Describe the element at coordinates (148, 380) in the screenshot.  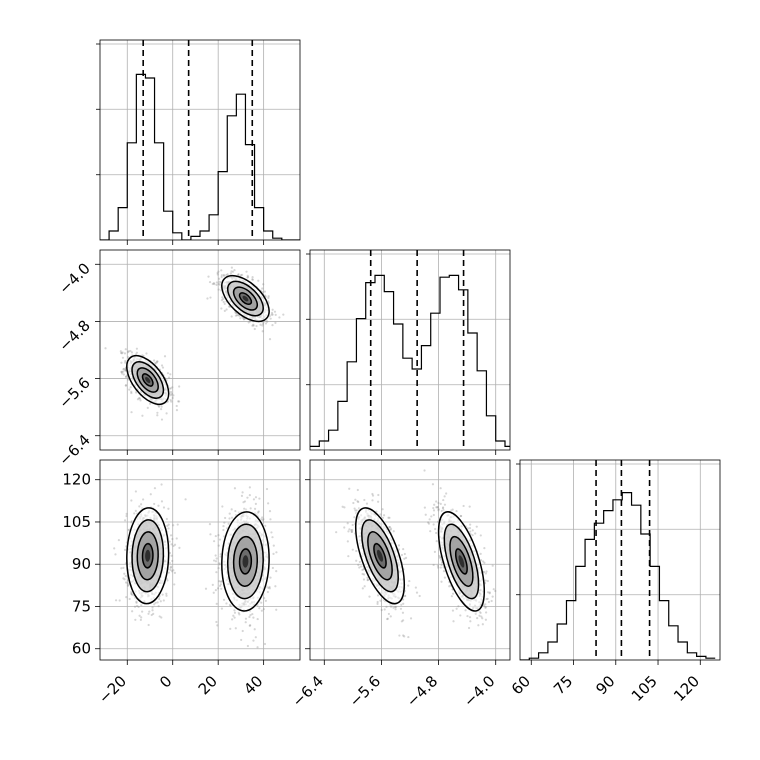
I see `density-level` at that location.